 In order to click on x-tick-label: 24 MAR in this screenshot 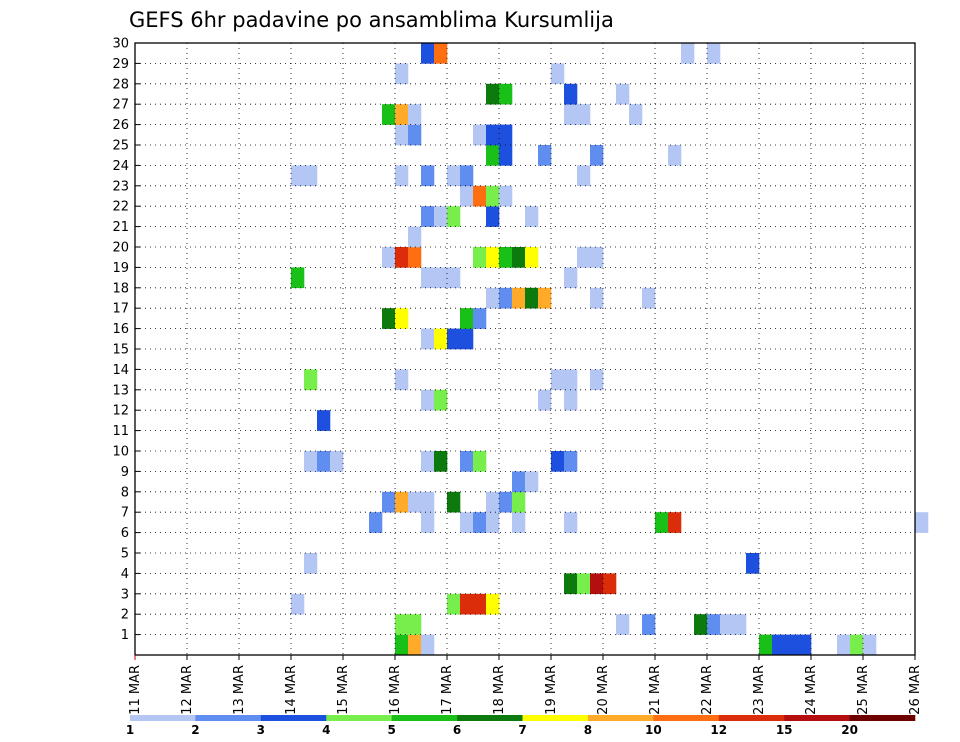, I will do `click(811, 690)`.